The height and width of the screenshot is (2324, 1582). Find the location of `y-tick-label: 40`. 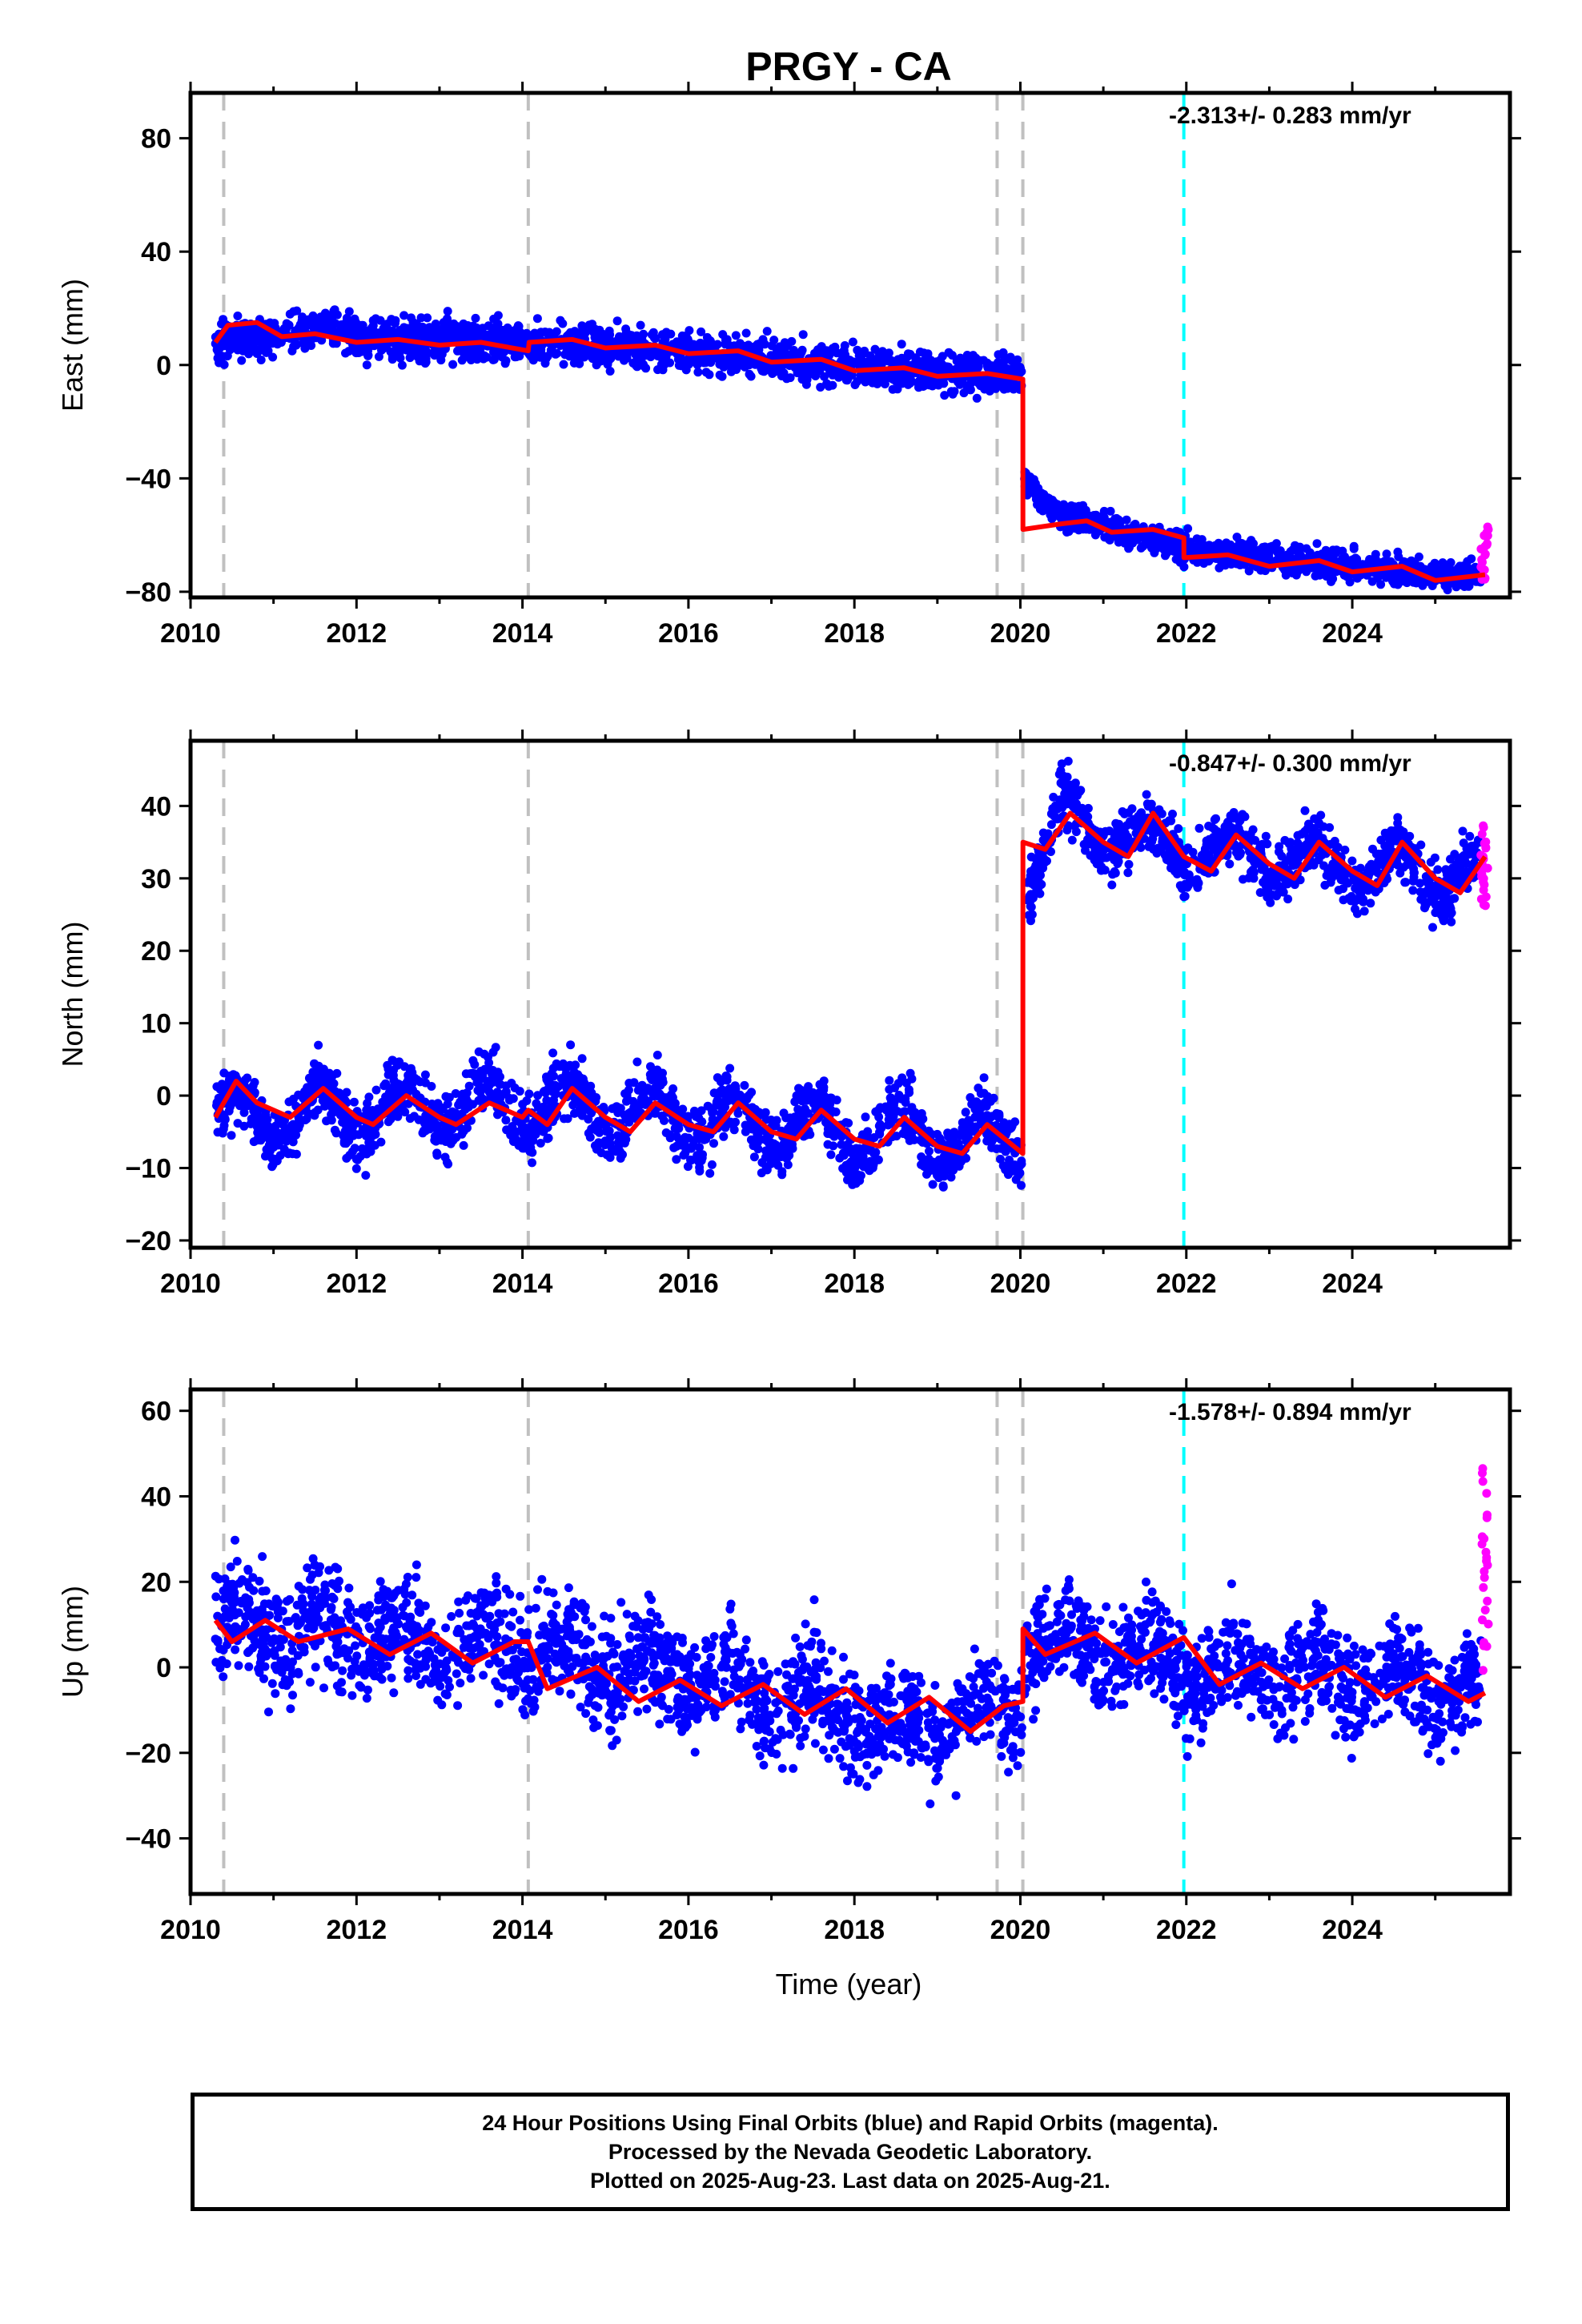

y-tick-label: 40 is located at coordinates (156, 252).